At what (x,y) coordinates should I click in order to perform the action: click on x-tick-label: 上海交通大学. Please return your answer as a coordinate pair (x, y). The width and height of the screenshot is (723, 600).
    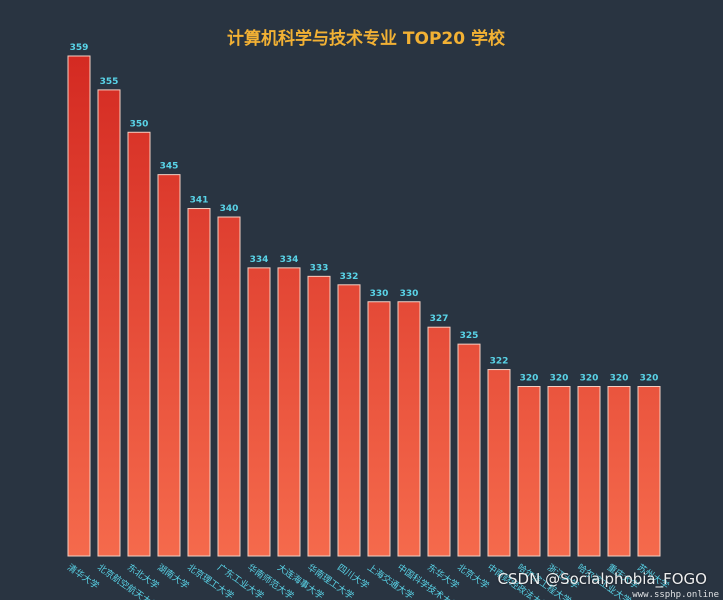
    Looking at the image, I should click on (390, 580).